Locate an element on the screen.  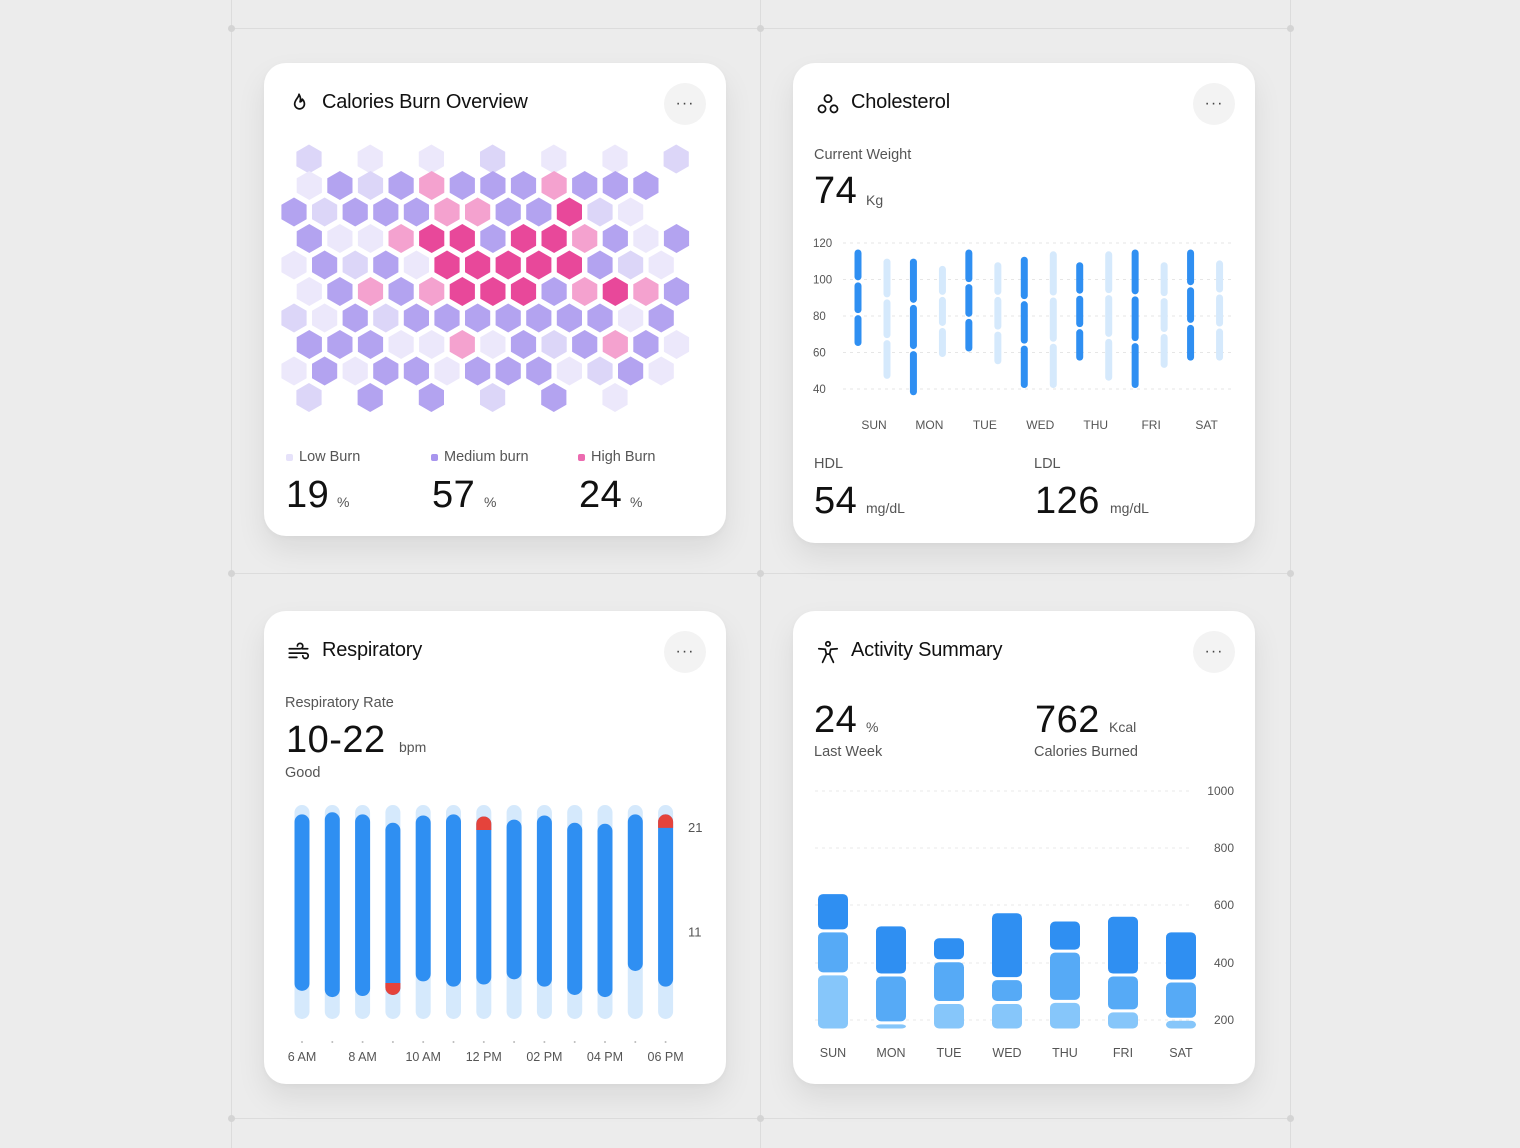
legend-dot is located at coordinates (434, 457).